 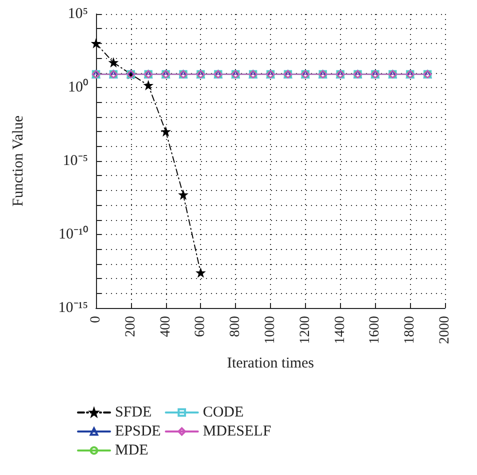 I want to click on legend-label: SFDE, so click(x=133, y=412).